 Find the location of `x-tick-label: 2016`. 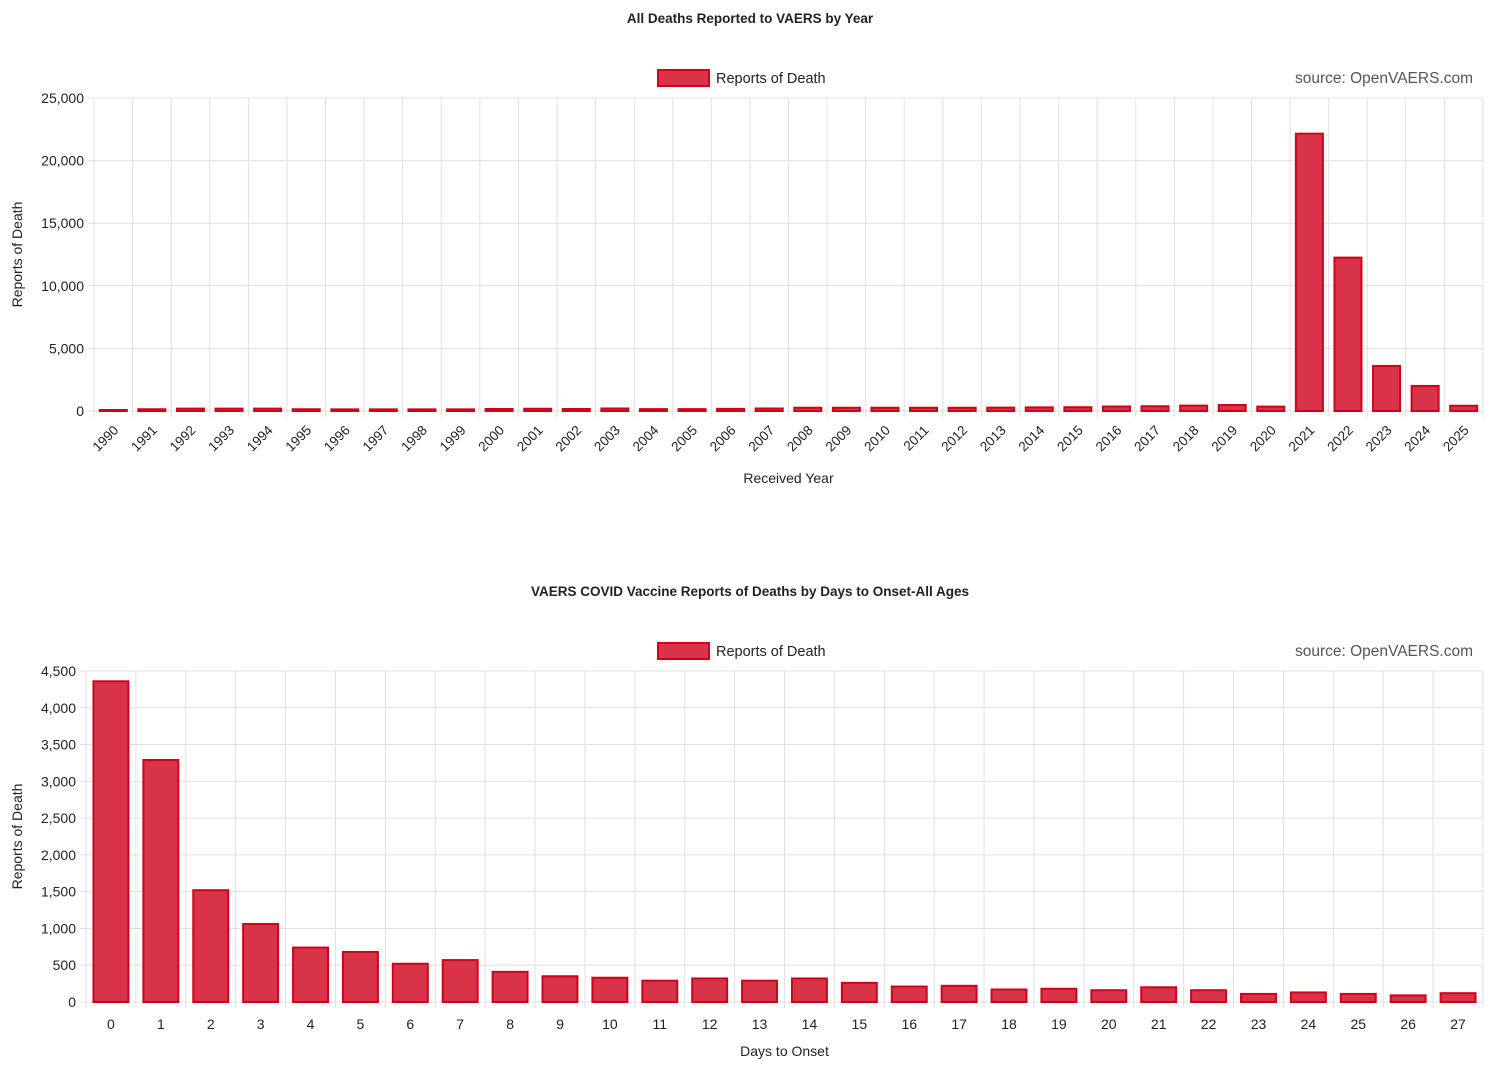

x-tick-label: 2016 is located at coordinates (1109, 439).